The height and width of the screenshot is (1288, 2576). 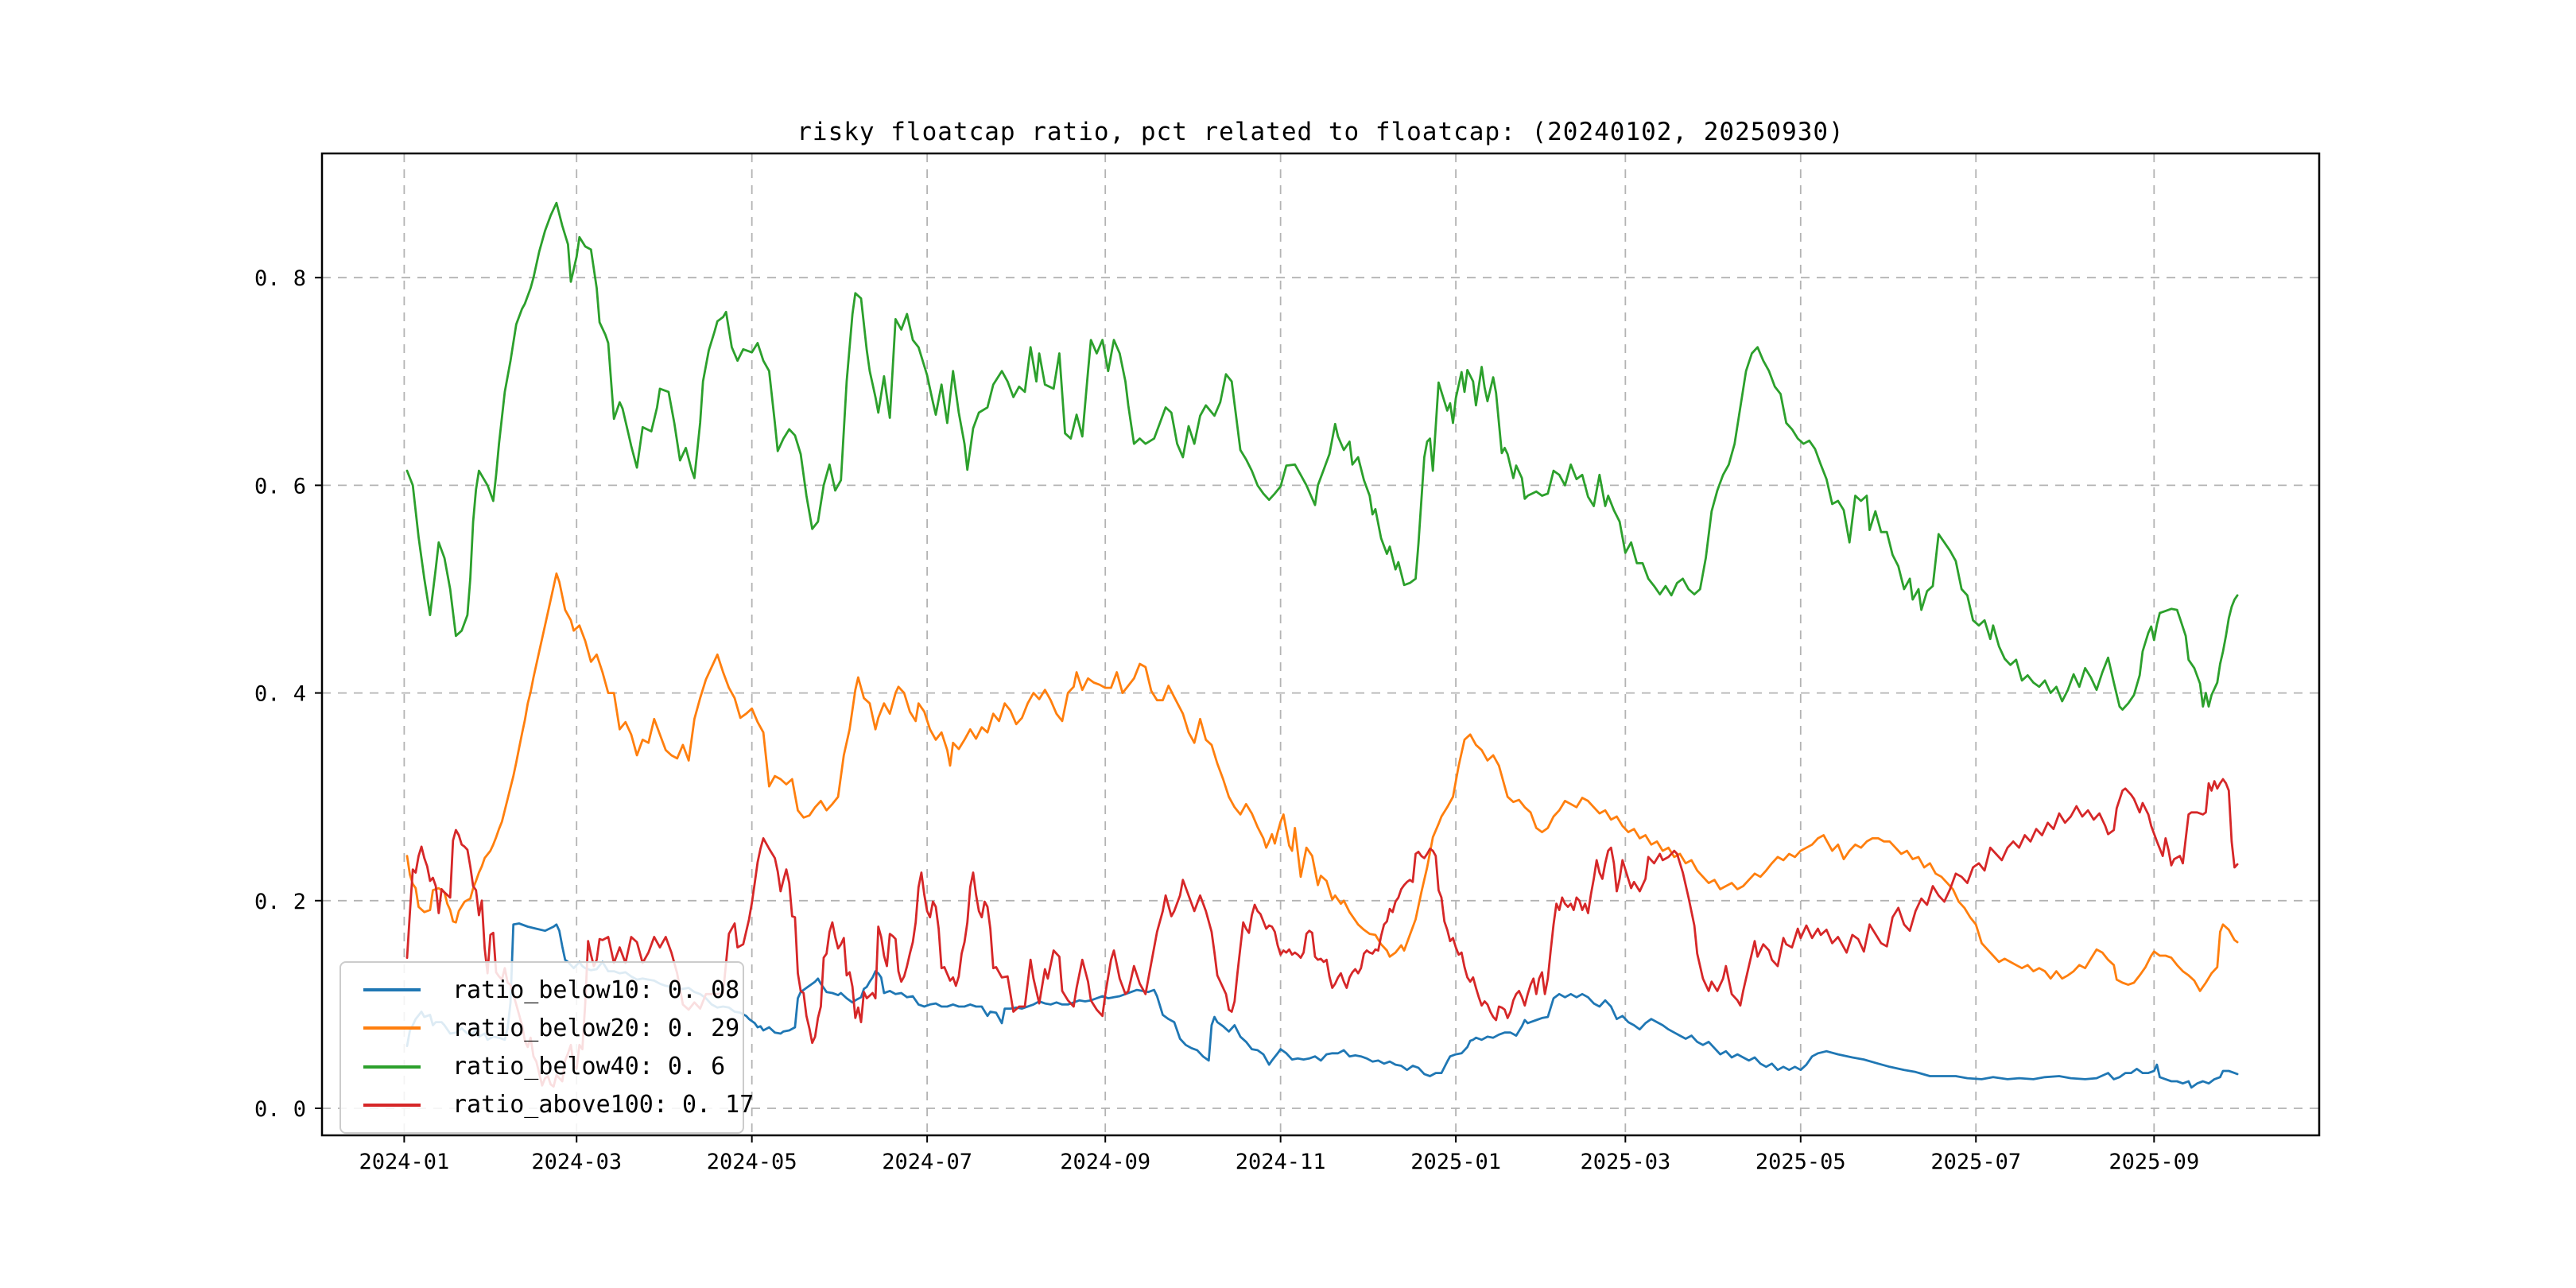 What do you see at coordinates (280, 279) in the screenshot?
I see `y-tick-label: 0. 8` at bounding box center [280, 279].